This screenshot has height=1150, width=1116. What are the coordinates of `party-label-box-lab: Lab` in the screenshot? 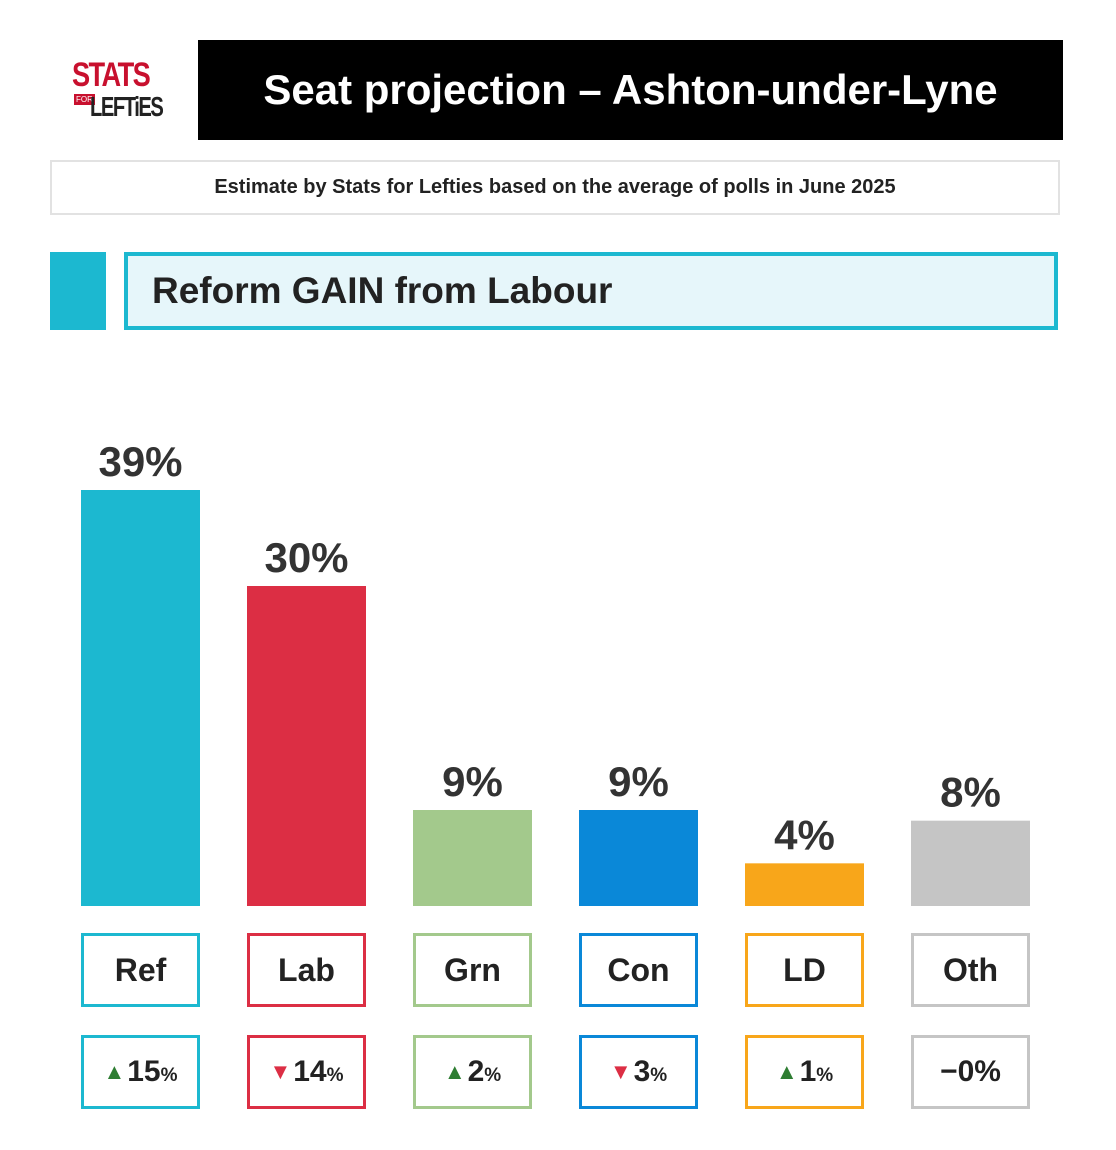 It's located at (306, 970).